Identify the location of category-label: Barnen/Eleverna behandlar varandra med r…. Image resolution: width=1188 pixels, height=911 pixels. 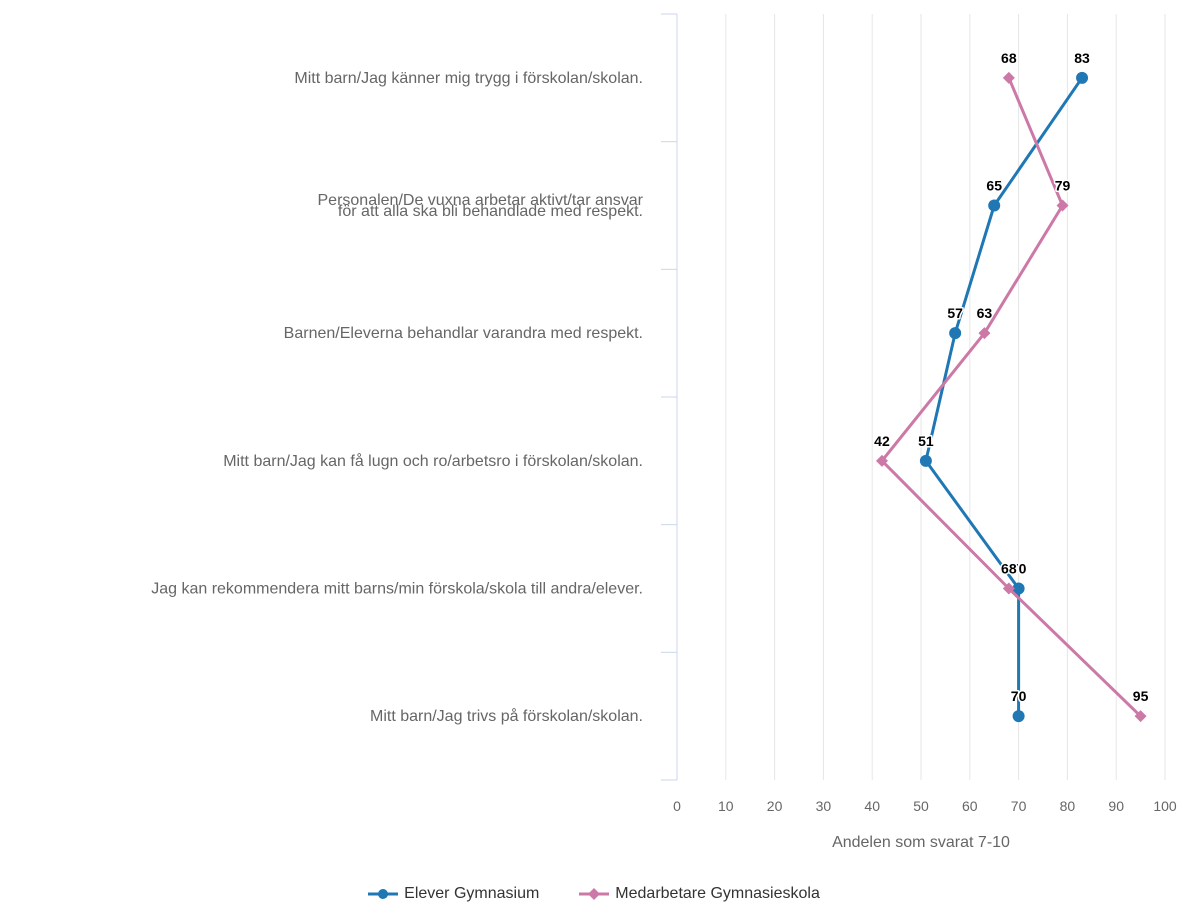
(463, 333).